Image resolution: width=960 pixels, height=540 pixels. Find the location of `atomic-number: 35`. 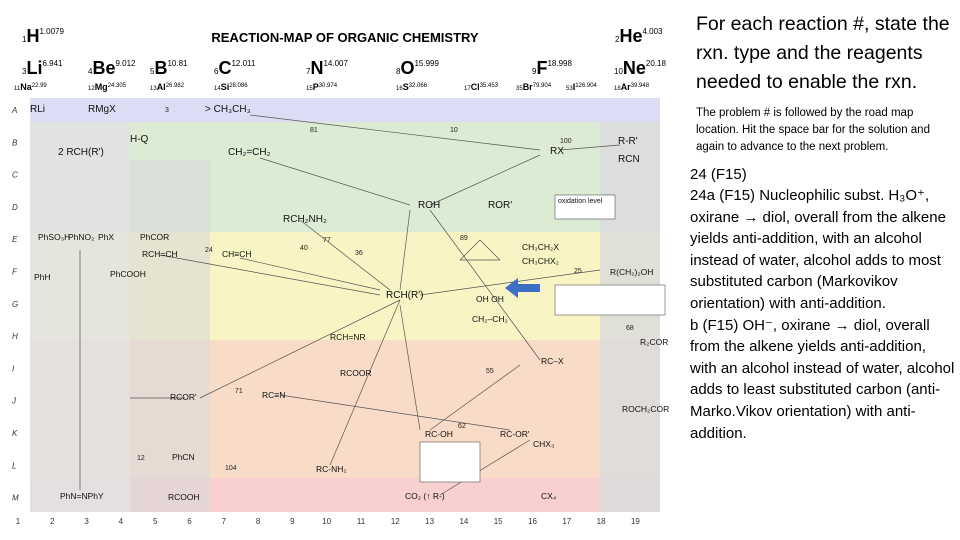

atomic-number: 35 is located at coordinates (519, 89).